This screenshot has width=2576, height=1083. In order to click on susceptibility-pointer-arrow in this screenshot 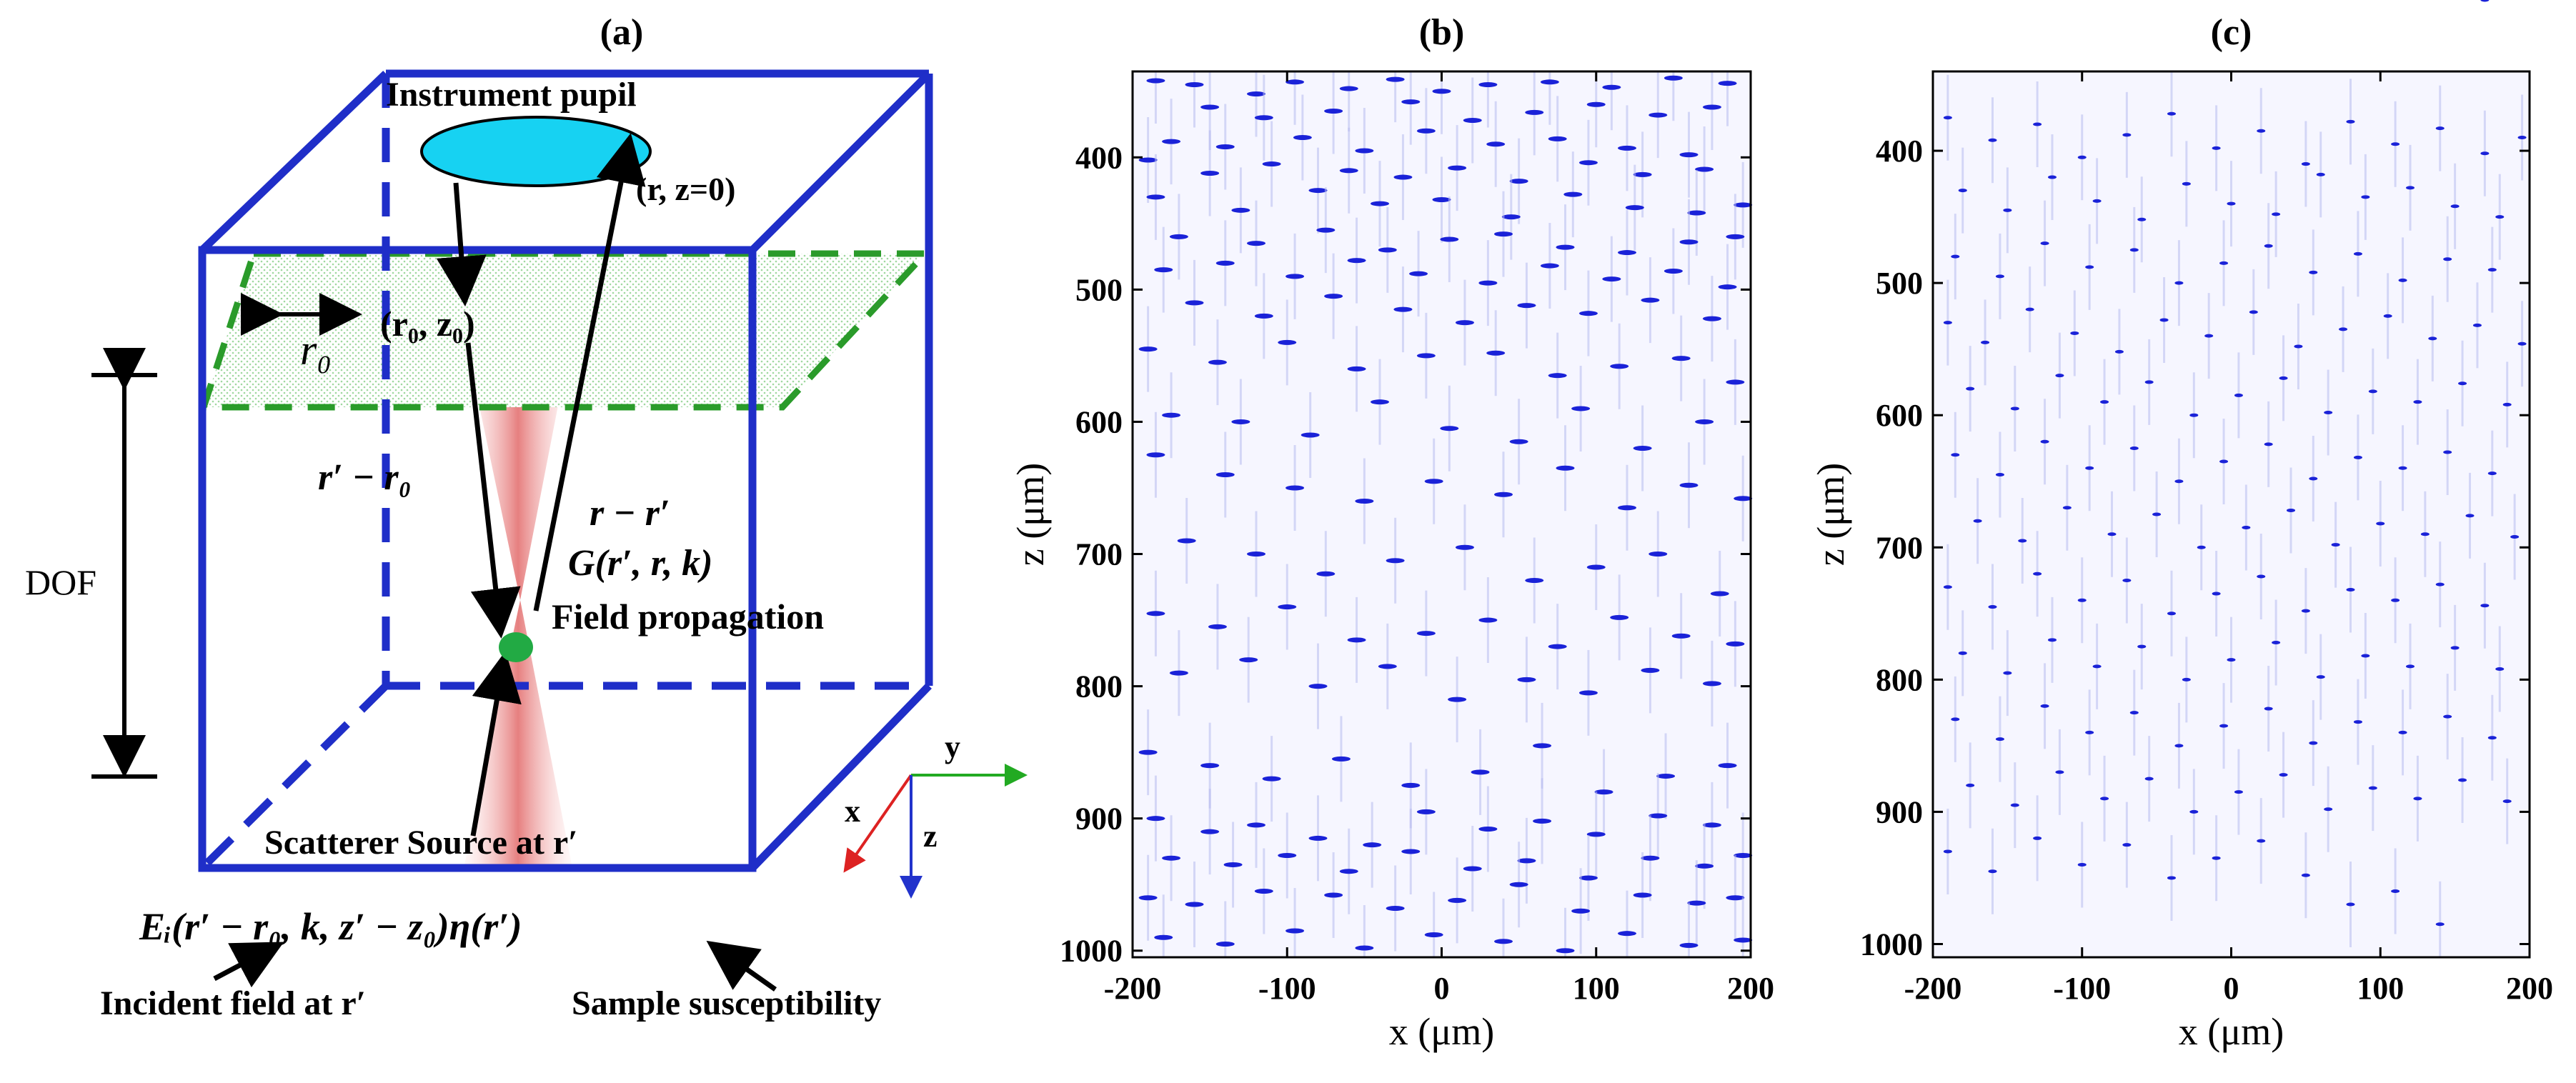, I will do `click(741, 966)`.